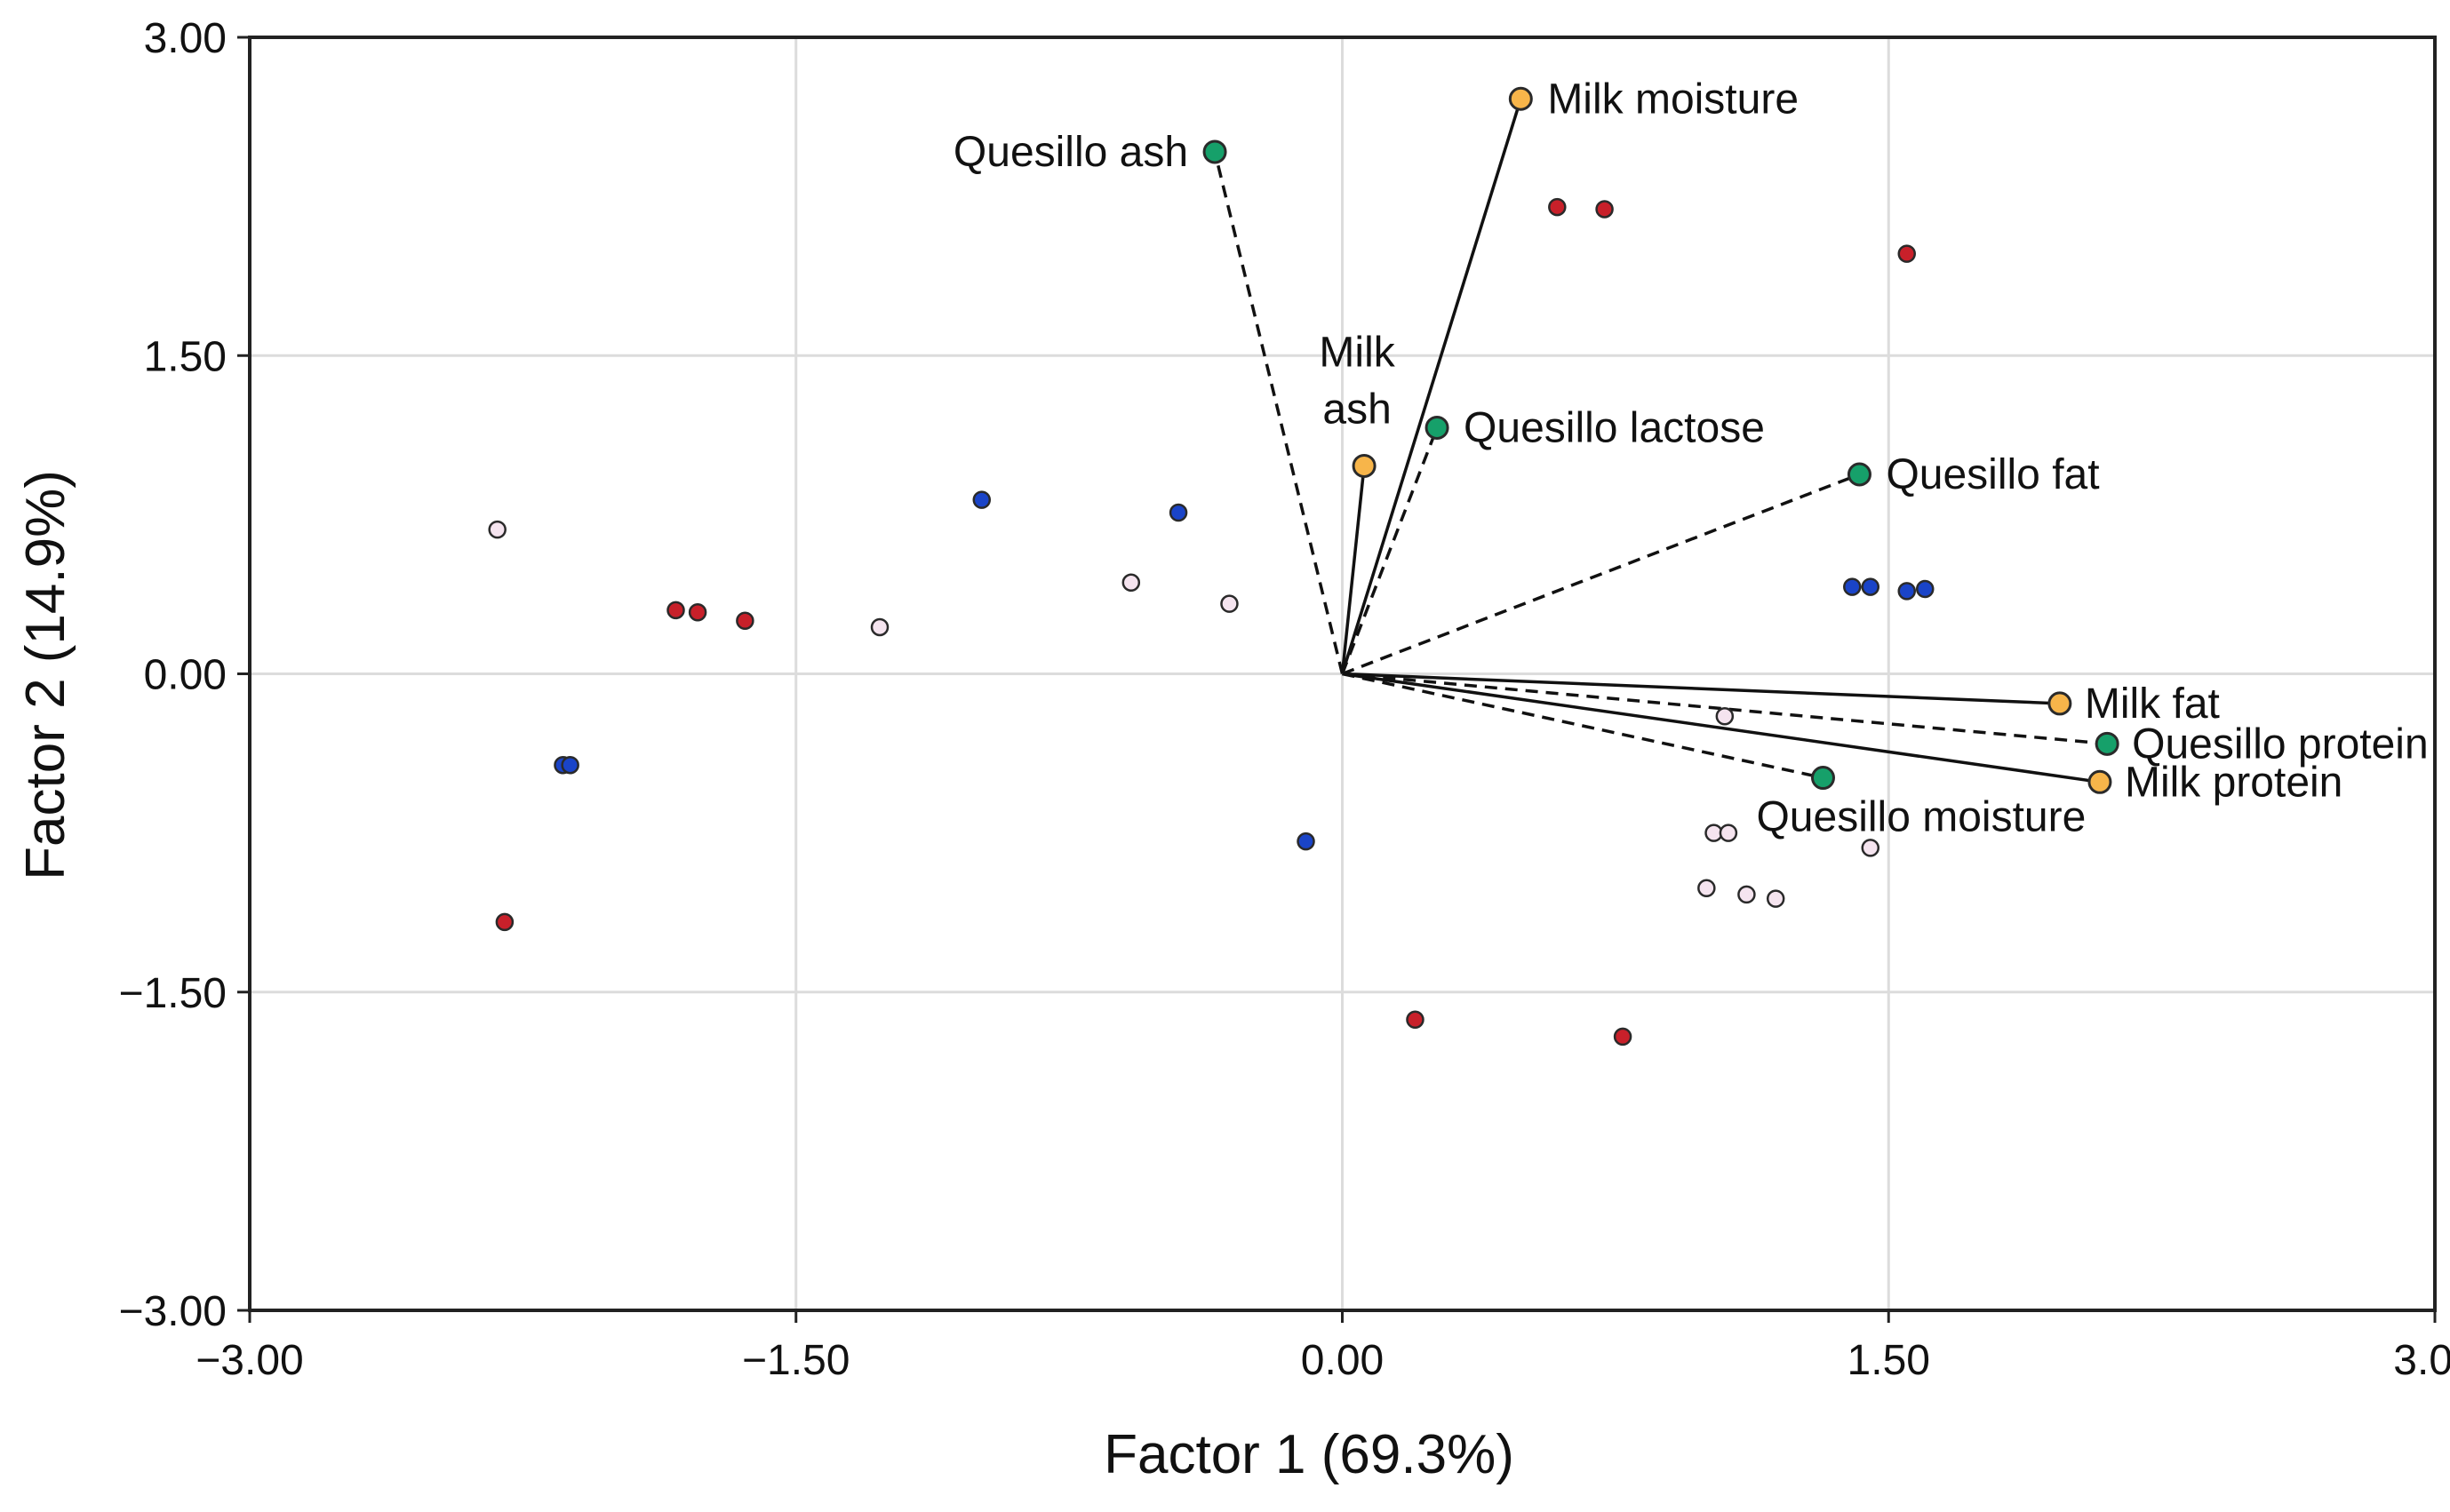 This screenshot has height=1512, width=2450. I want to click on y-axis-title: Factor 2 (14.9%), so click(45, 675).